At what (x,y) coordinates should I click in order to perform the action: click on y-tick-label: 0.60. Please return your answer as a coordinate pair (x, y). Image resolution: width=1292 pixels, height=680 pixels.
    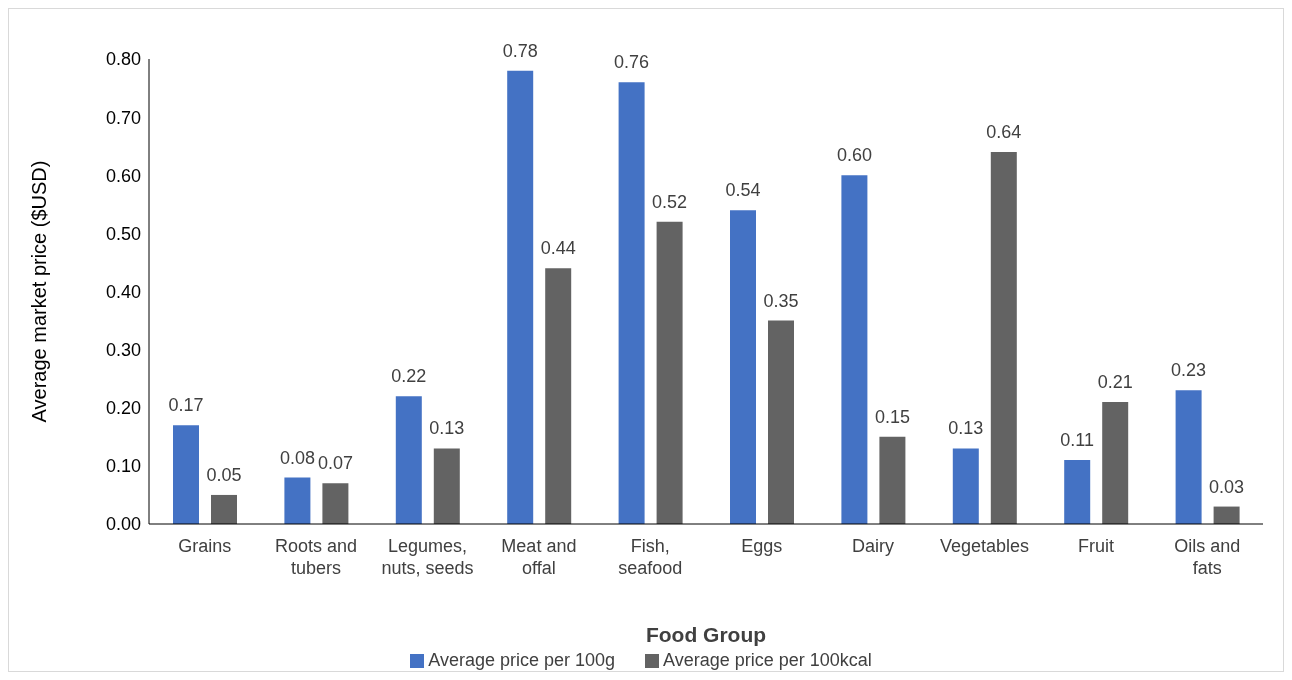
    Looking at the image, I should click on (123, 175).